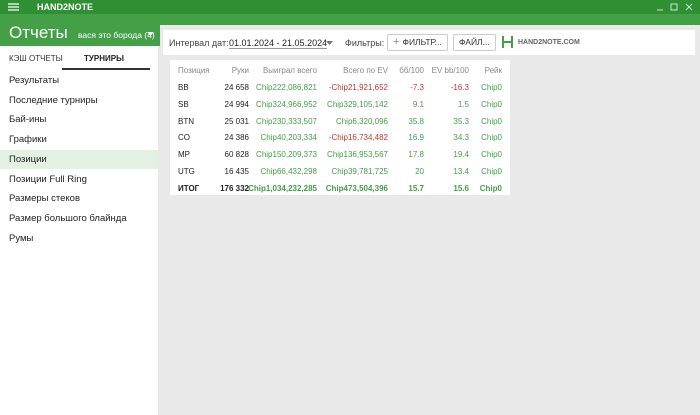  Describe the element at coordinates (676, 7) in the screenshot. I see `window-controls` at that location.